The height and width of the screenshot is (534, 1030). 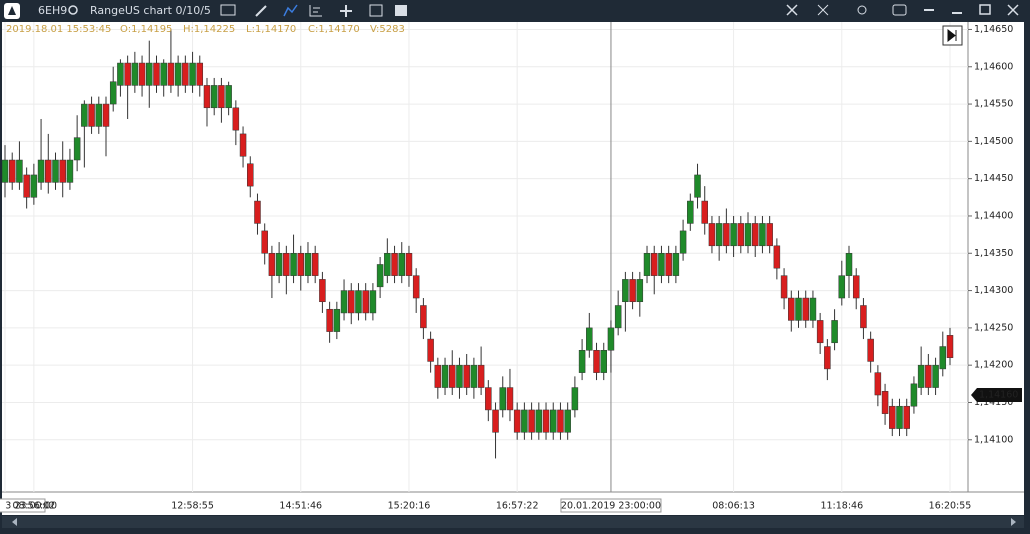 I want to click on y-tick-label: 1,14350, so click(x=993, y=253).